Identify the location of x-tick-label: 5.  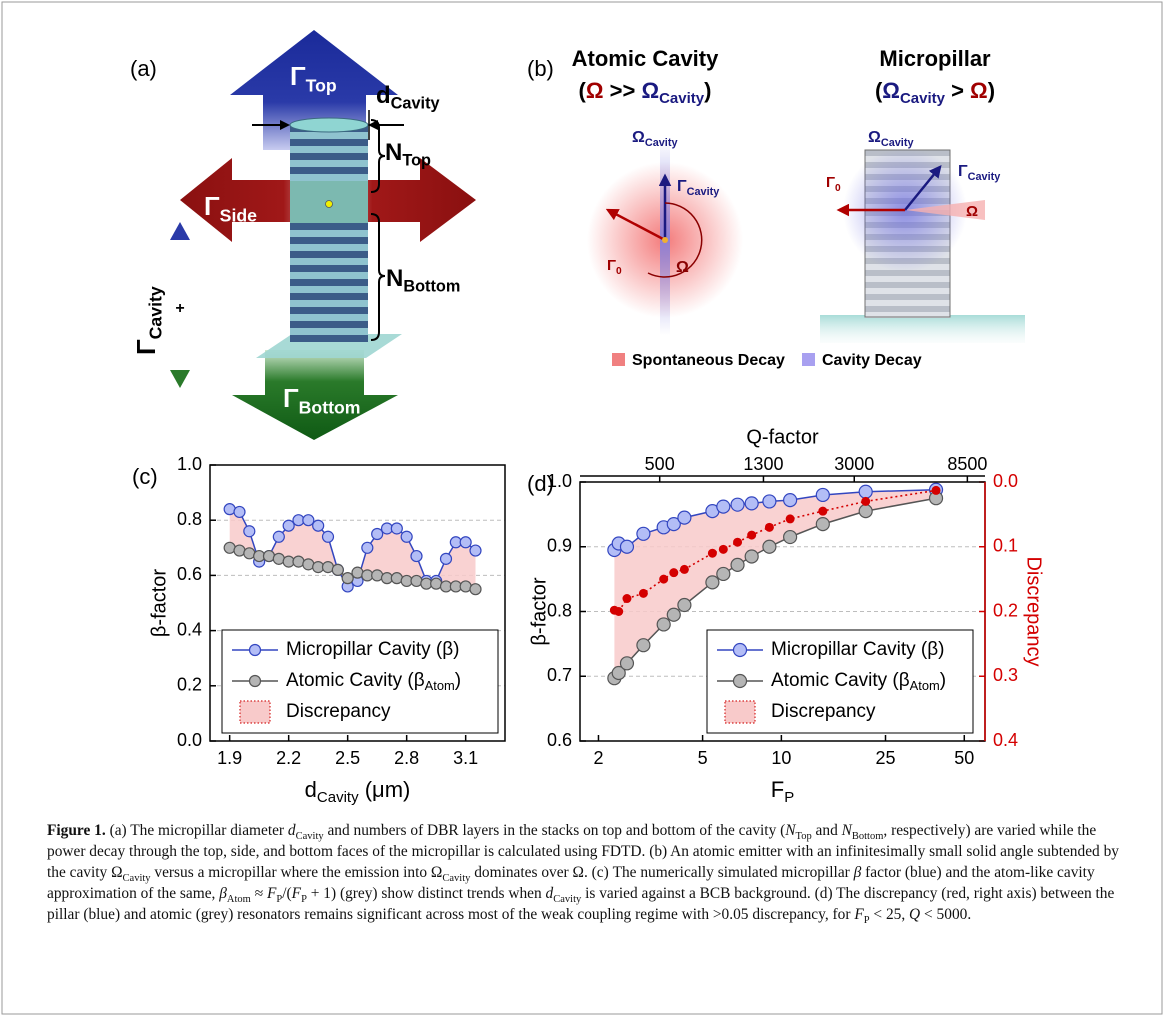
(703, 758).